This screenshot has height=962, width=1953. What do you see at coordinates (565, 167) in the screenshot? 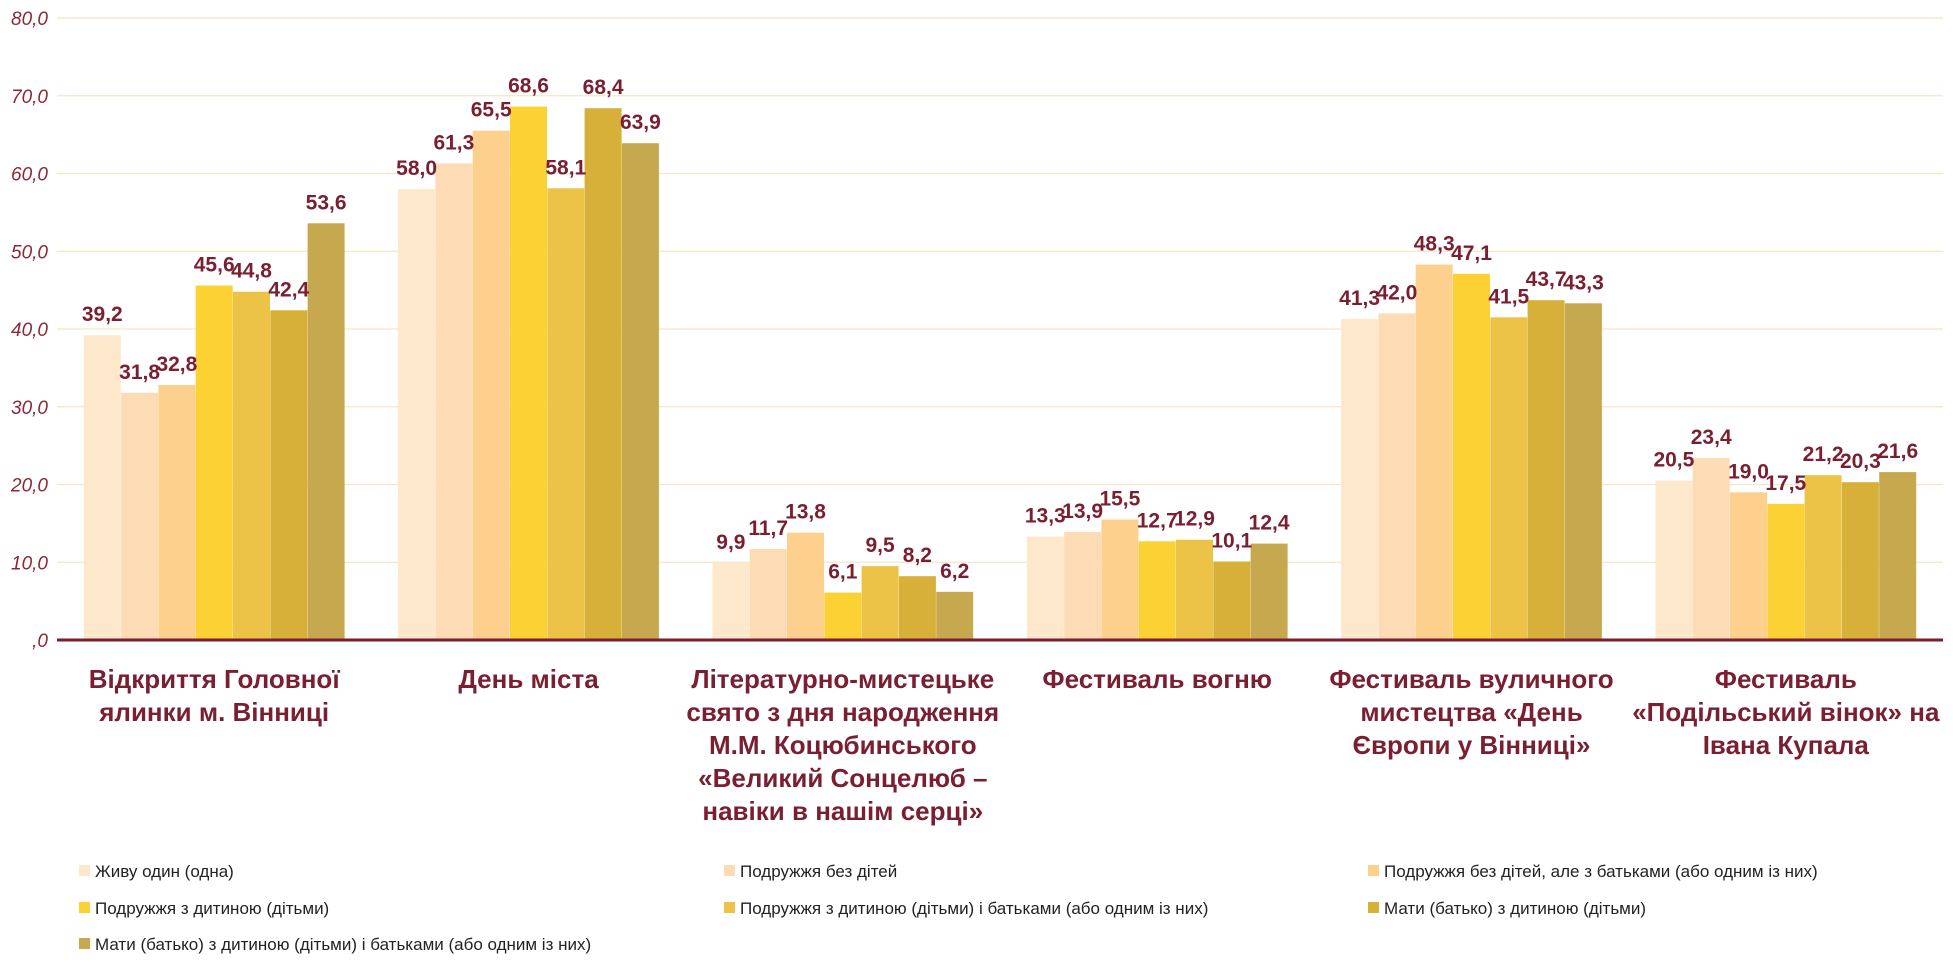
I see `data-label: 58,1` at bounding box center [565, 167].